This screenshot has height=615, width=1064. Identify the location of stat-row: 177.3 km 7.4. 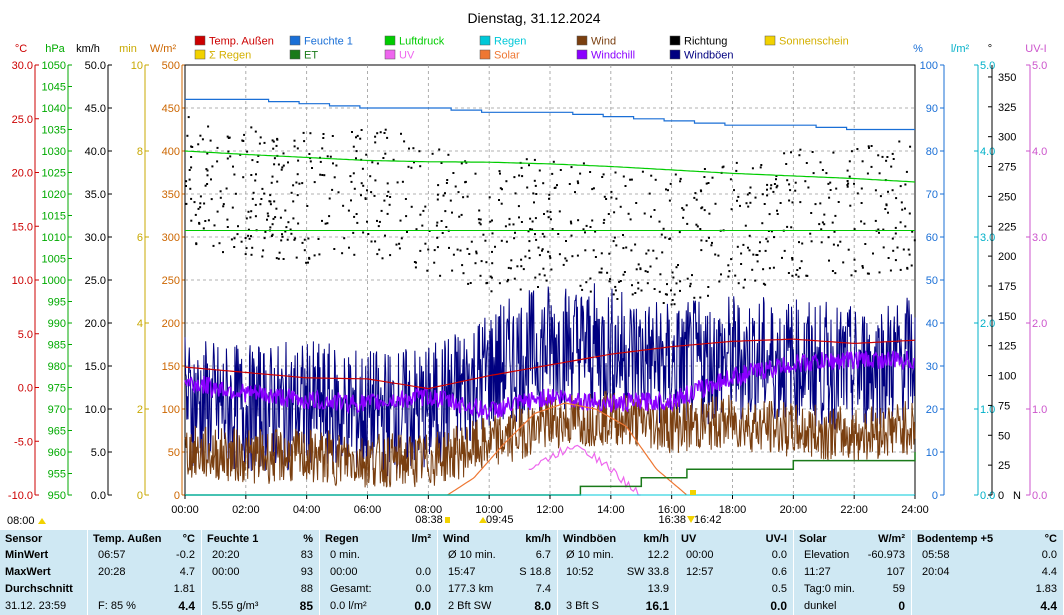
(497, 589).